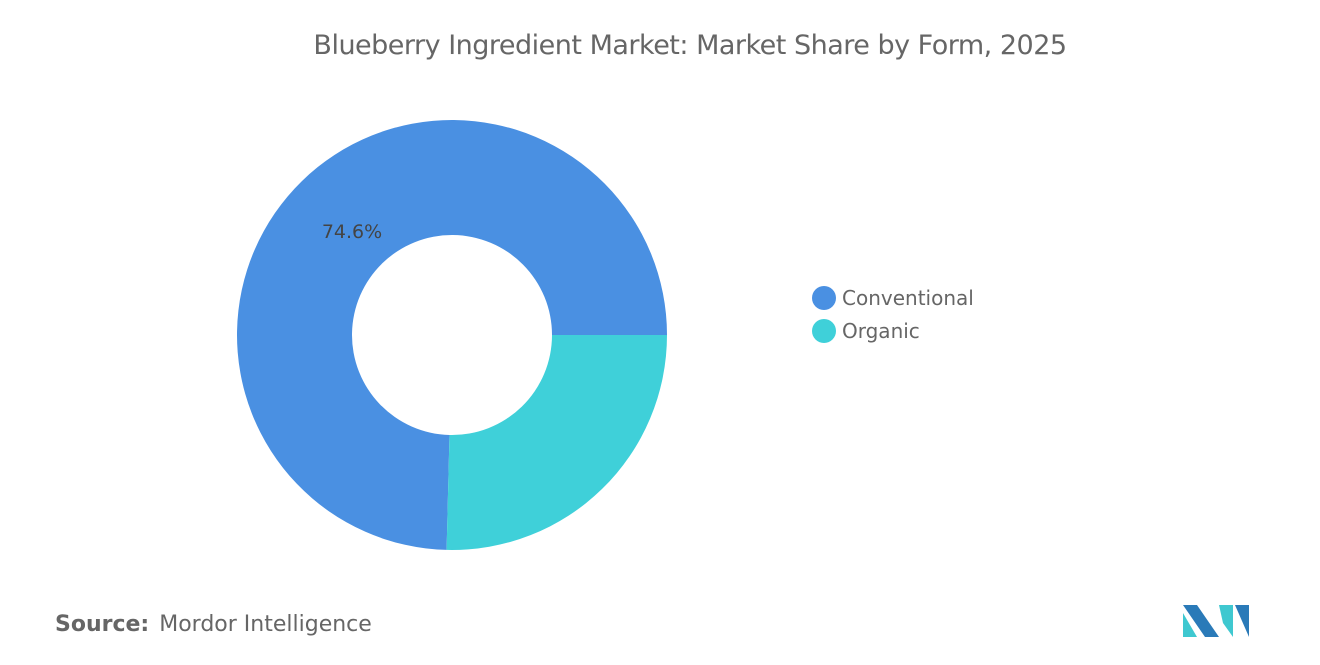 The image size is (1320, 665). What do you see at coordinates (881, 331) in the screenshot?
I see `legend-label: Organic` at bounding box center [881, 331].